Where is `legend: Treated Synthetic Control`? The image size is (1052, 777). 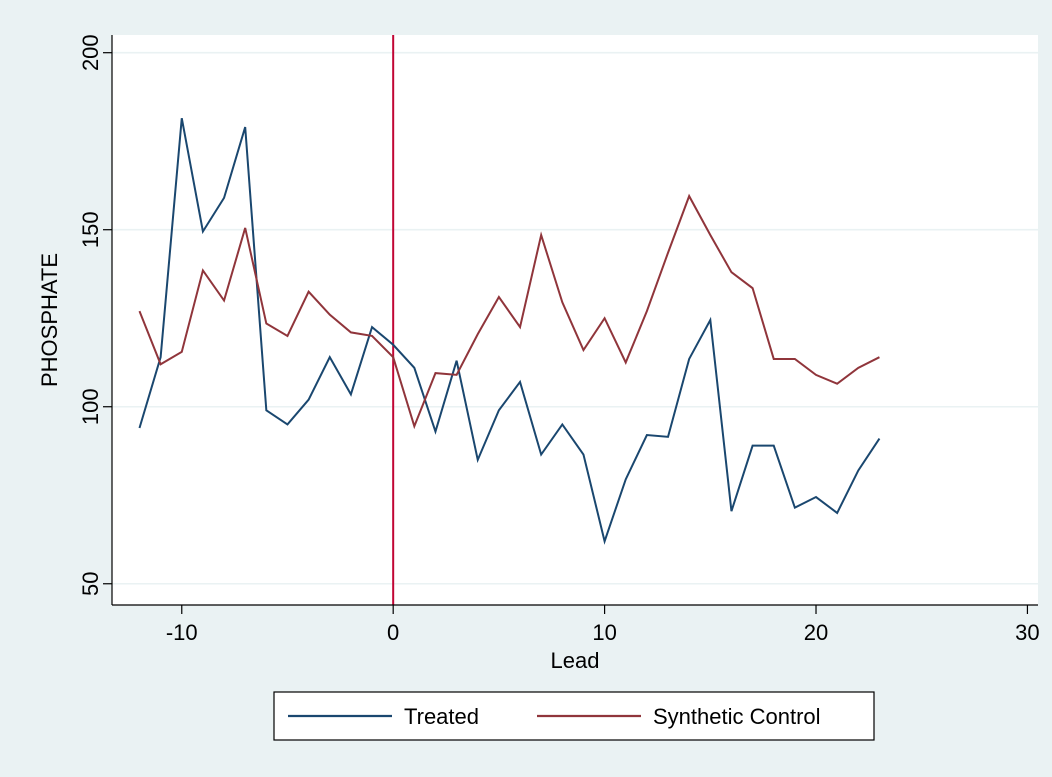 legend: Treated Synthetic Control is located at coordinates (574, 716).